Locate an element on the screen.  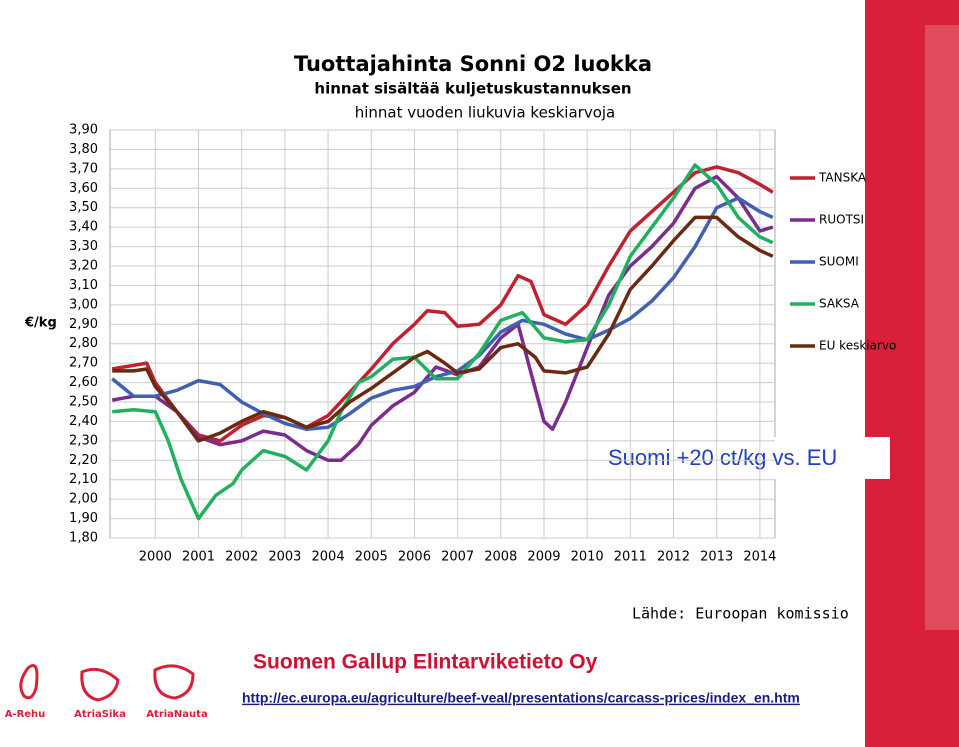
subtitle: hinnat vuoden liukuvia keskiarvoja is located at coordinates (485, 113).